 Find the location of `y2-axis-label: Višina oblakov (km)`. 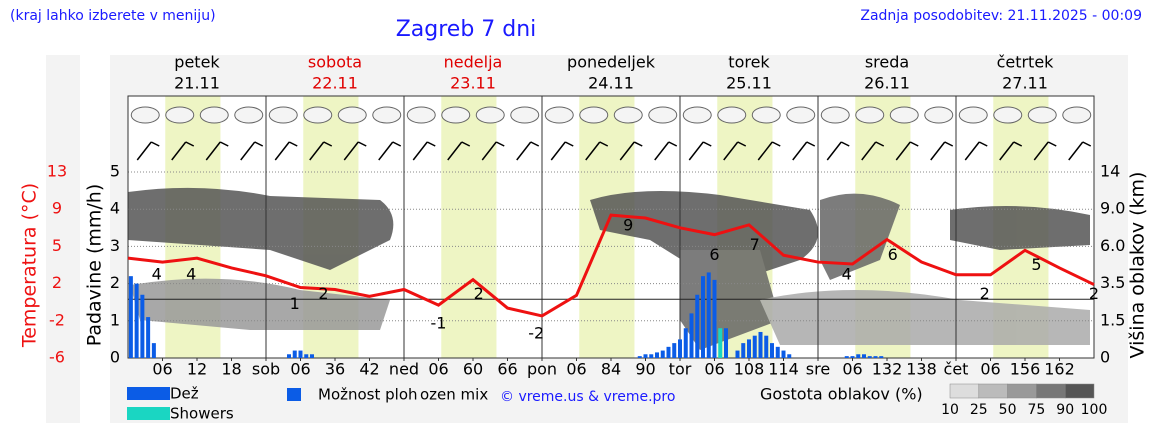

y2-axis-label: Višina oblakov (km) is located at coordinates (1138, 265).